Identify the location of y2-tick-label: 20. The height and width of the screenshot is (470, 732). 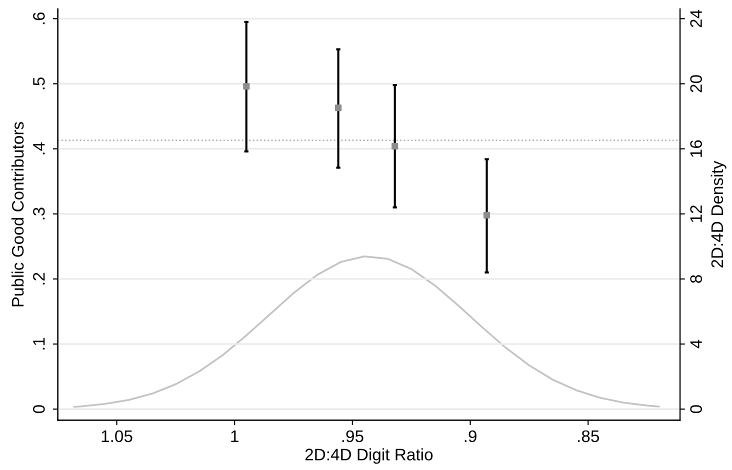
(696, 83).